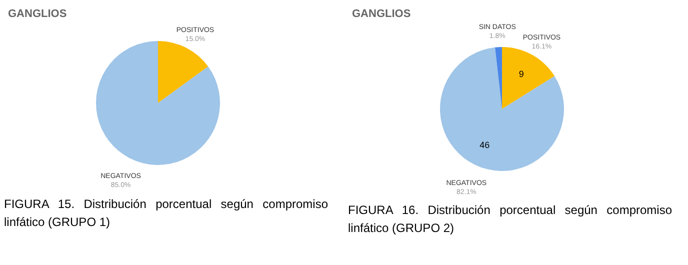 This screenshot has width=688, height=265. I want to click on text: FIGURA 16. Distribución porcentual según compromiso linfático (GRUPO 2), so click(510, 219).